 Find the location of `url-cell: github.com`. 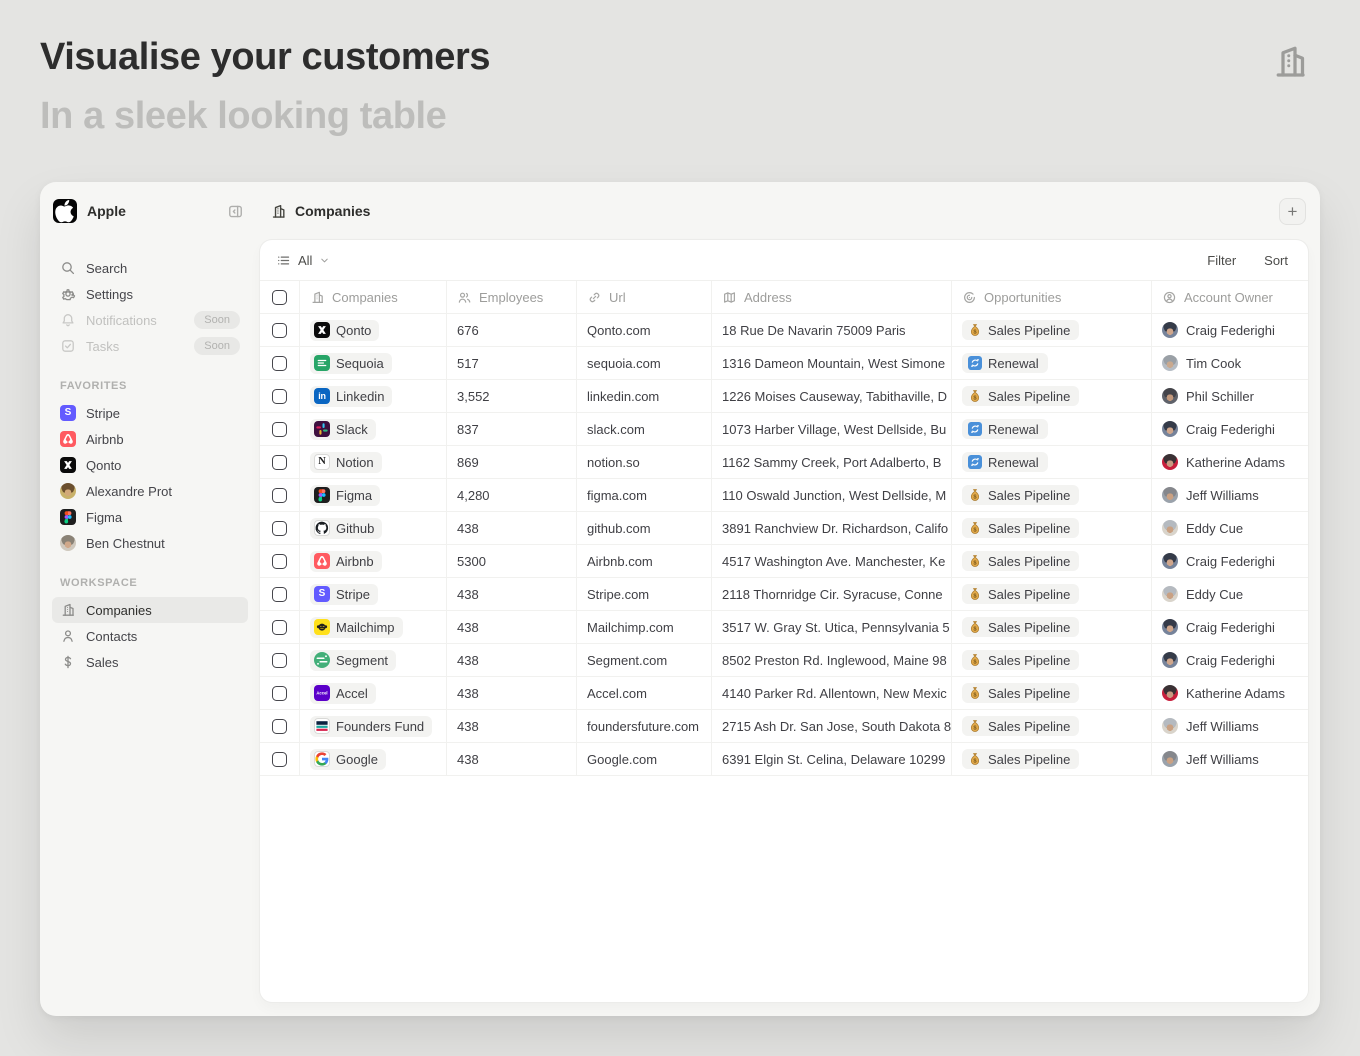

url-cell: github.com is located at coordinates (644, 528).